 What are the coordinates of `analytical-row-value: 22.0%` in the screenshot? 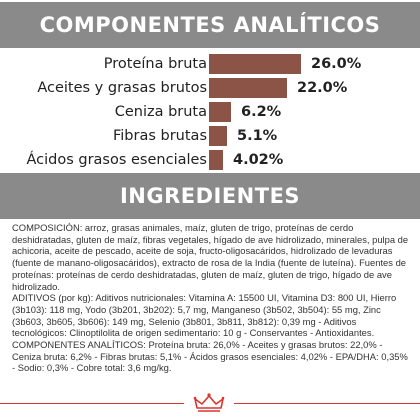 It's located at (322, 88).